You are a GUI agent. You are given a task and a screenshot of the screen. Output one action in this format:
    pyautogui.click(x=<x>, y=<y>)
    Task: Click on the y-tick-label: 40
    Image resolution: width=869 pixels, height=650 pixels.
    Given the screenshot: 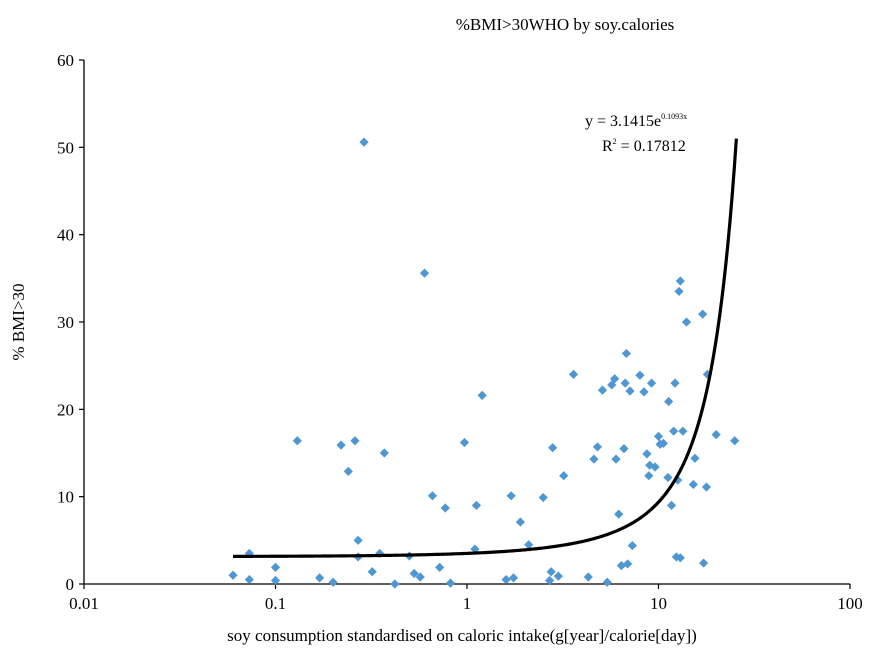 What is the action you would take?
    pyautogui.click(x=65, y=235)
    